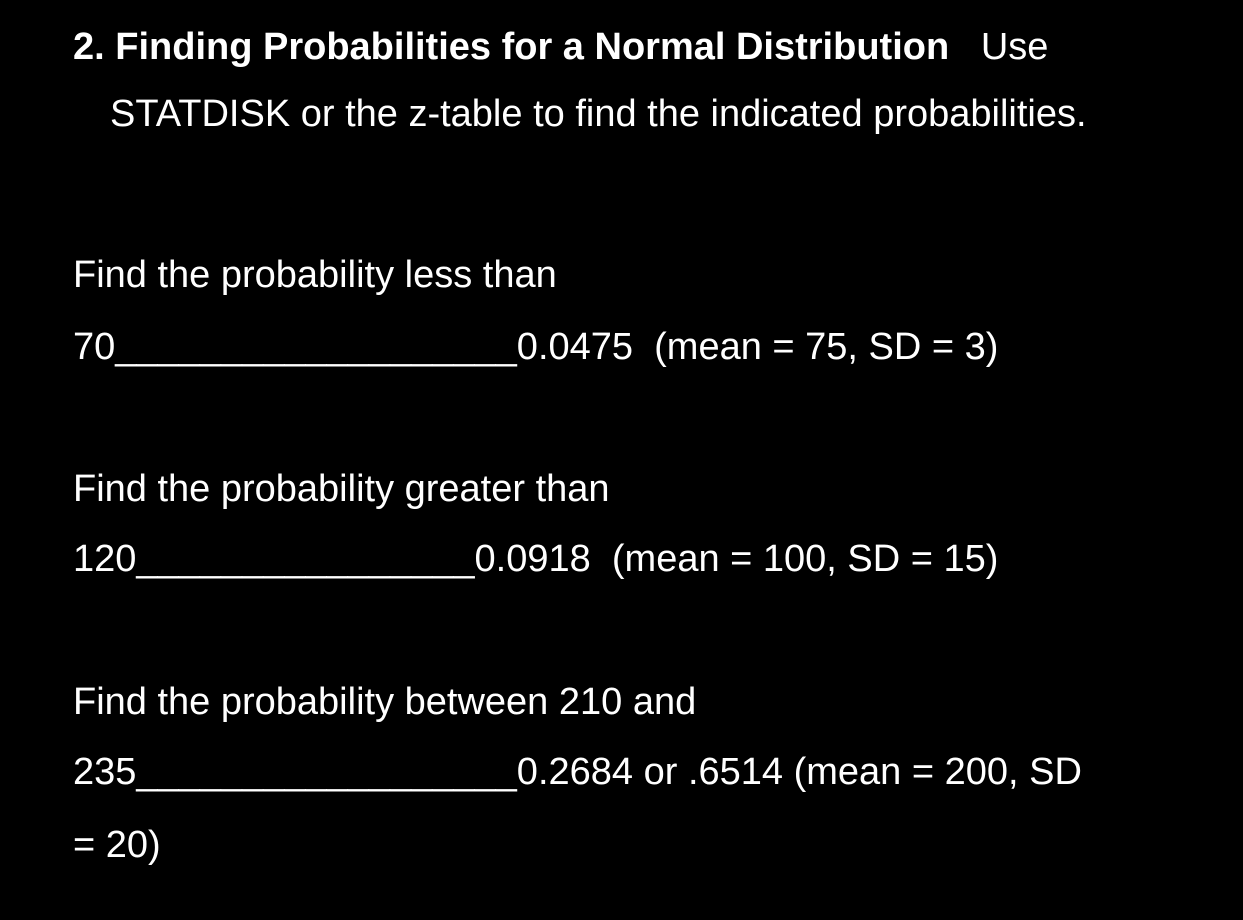 The width and height of the screenshot is (1243, 920). I want to click on problem-2-prompt: Find the probability greater than, so click(341, 489).